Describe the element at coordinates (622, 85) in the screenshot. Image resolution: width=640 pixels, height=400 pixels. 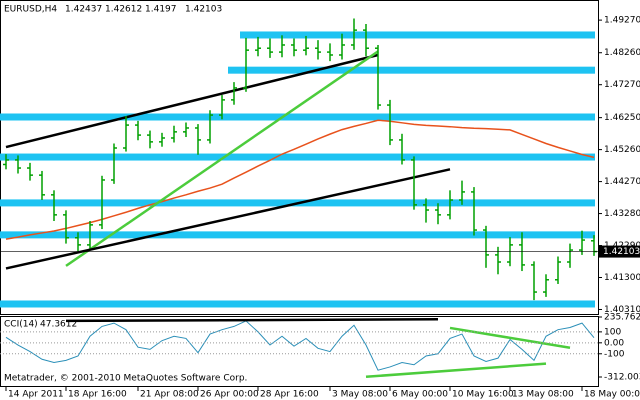
I see `y-tick-label: 1.47270` at that location.